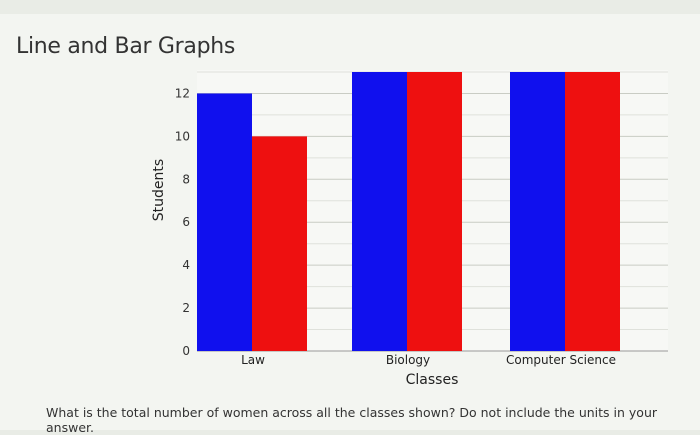 Image resolution: width=700 pixels, height=435 pixels. What do you see at coordinates (561, 360) in the screenshot?
I see `x-tick-label: Computer Science` at bounding box center [561, 360].